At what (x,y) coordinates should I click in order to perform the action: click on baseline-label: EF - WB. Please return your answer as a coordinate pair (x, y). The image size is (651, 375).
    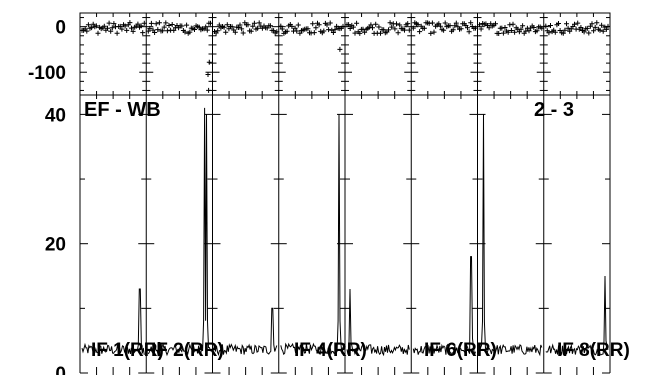
    Looking at the image, I should click on (122, 110).